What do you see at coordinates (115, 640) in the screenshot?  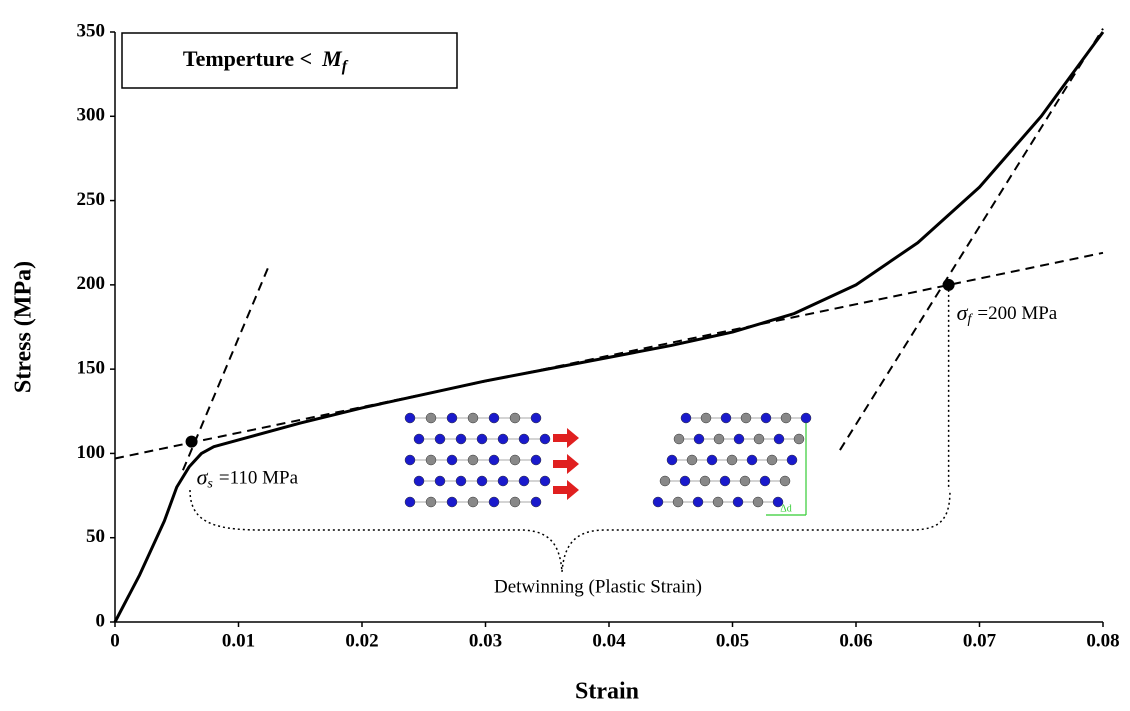 I see `x-tick-label: 0` at bounding box center [115, 640].